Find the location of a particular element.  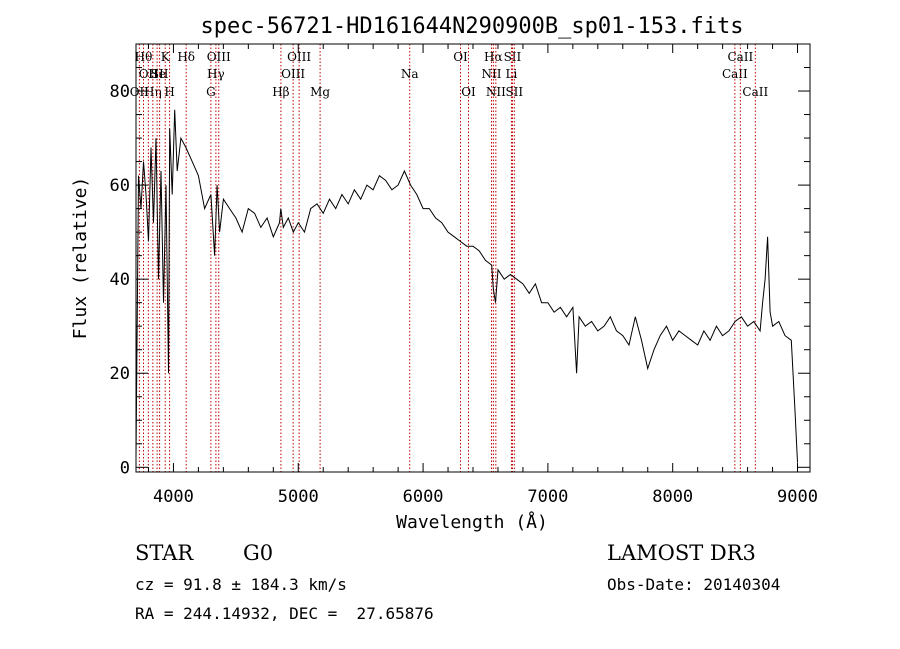

line-label-g: G is located at coordinates (211, 92).